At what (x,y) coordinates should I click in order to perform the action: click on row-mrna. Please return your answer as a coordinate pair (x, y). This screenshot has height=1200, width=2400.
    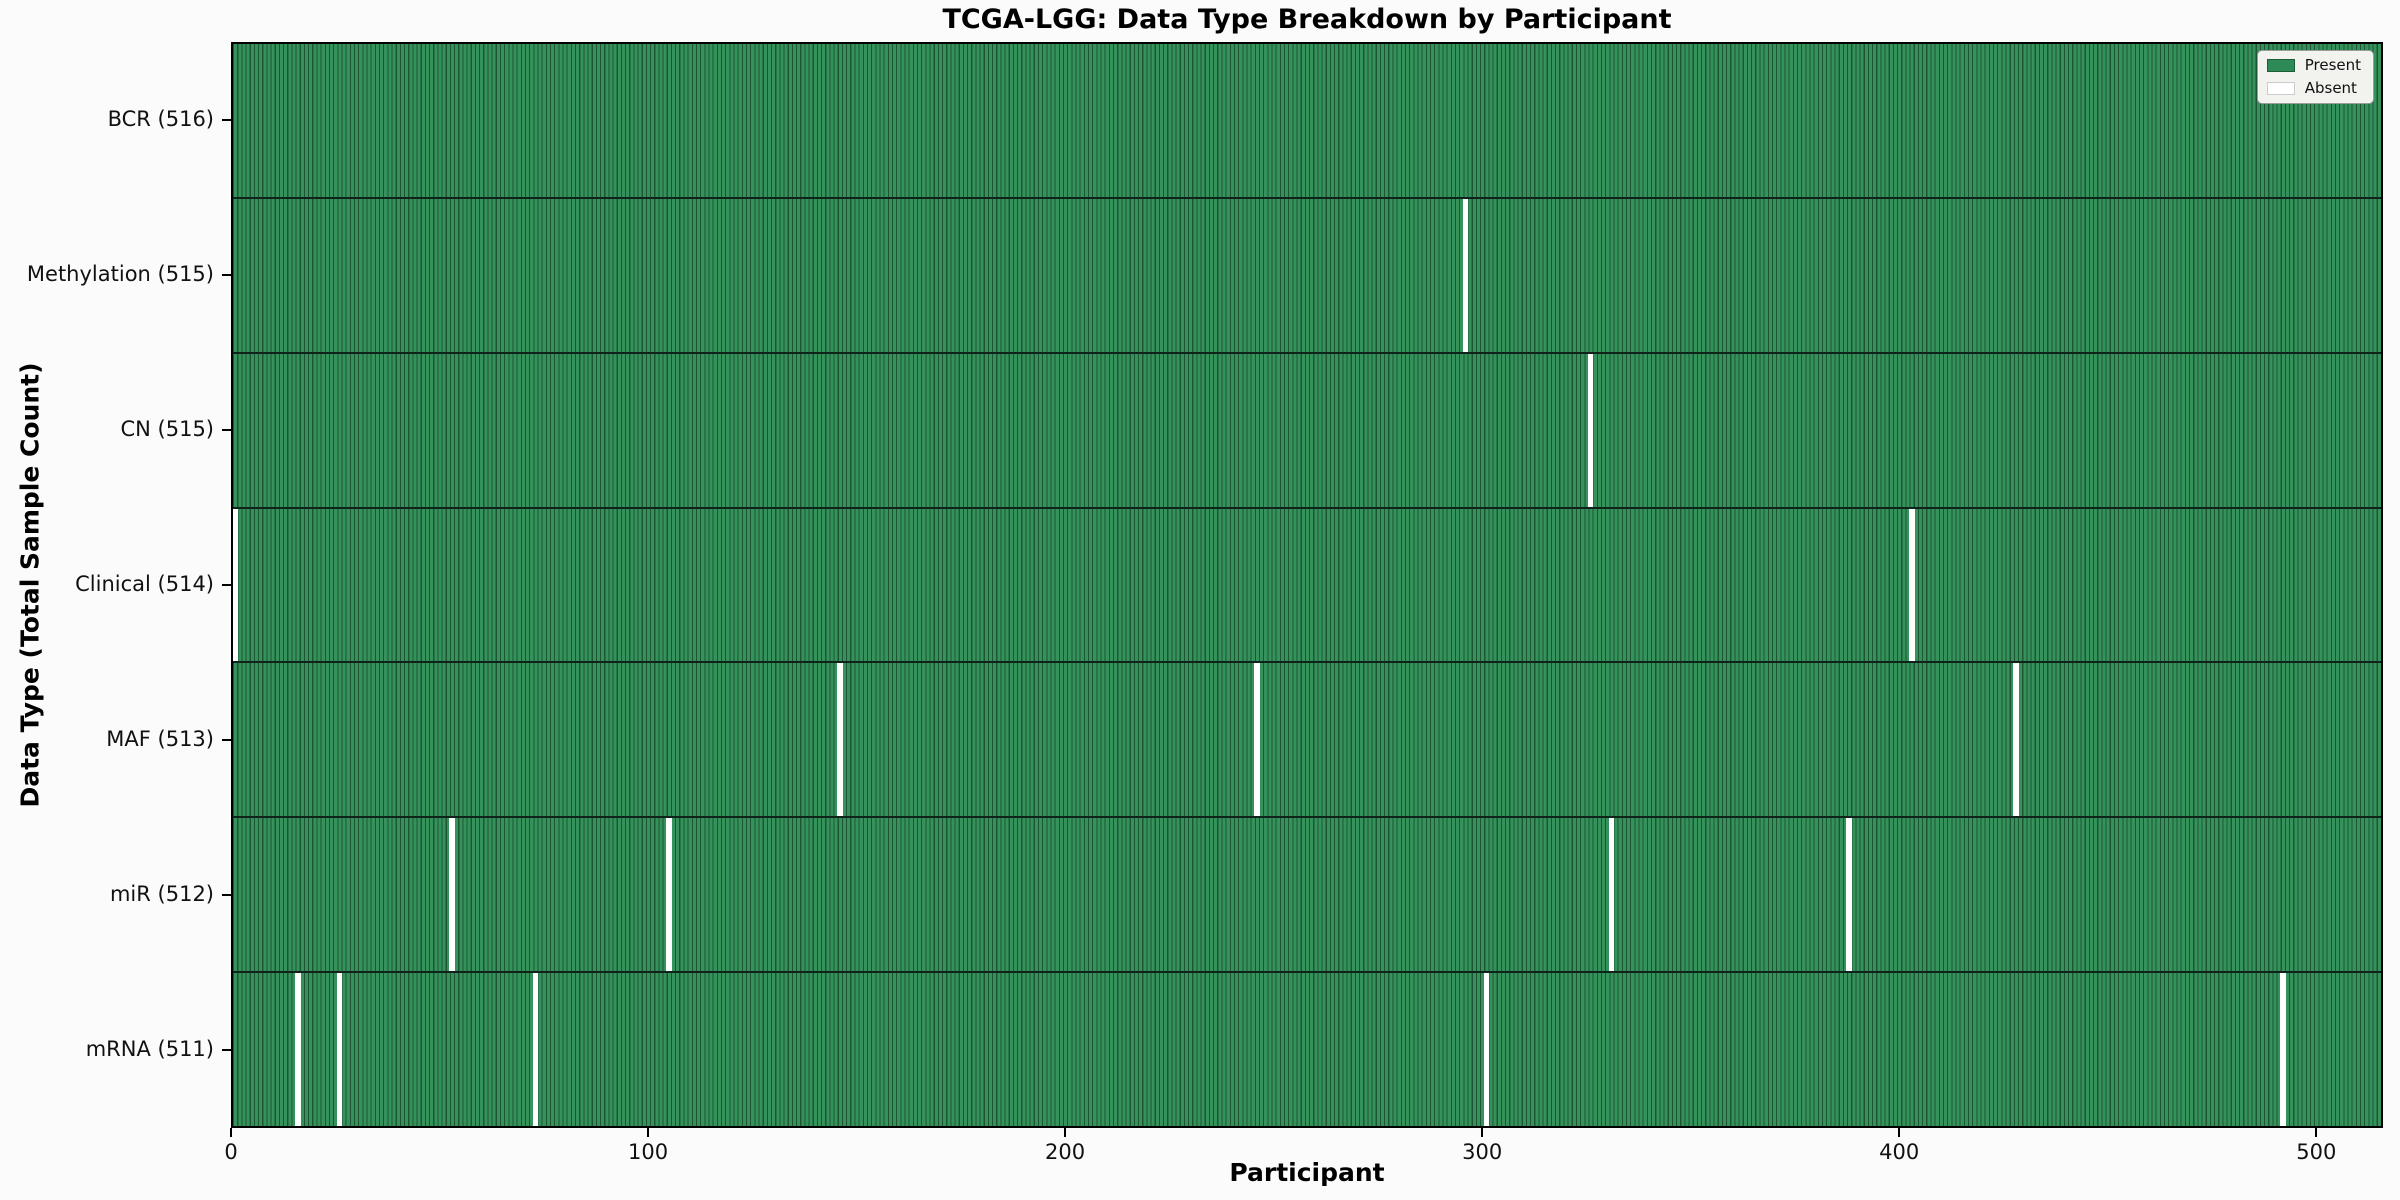
    Looking at the image, I should click on (1307, 1050).